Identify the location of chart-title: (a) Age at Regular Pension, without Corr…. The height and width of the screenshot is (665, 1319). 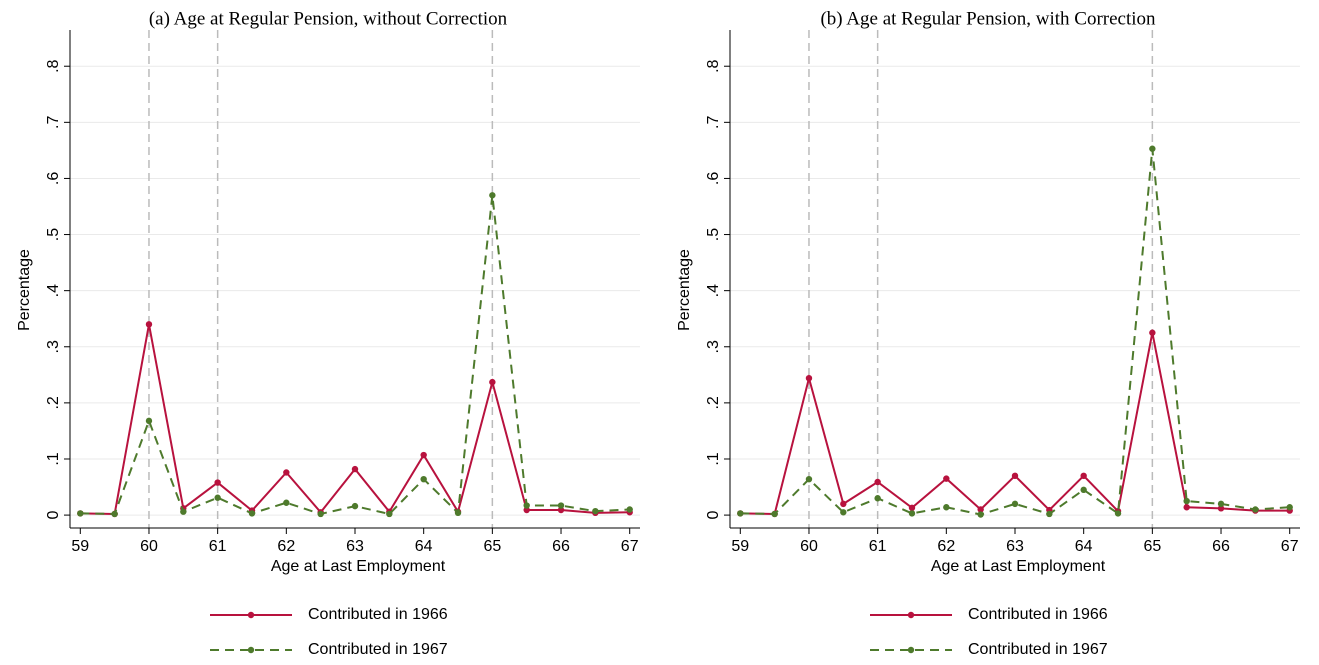
(328, 18).